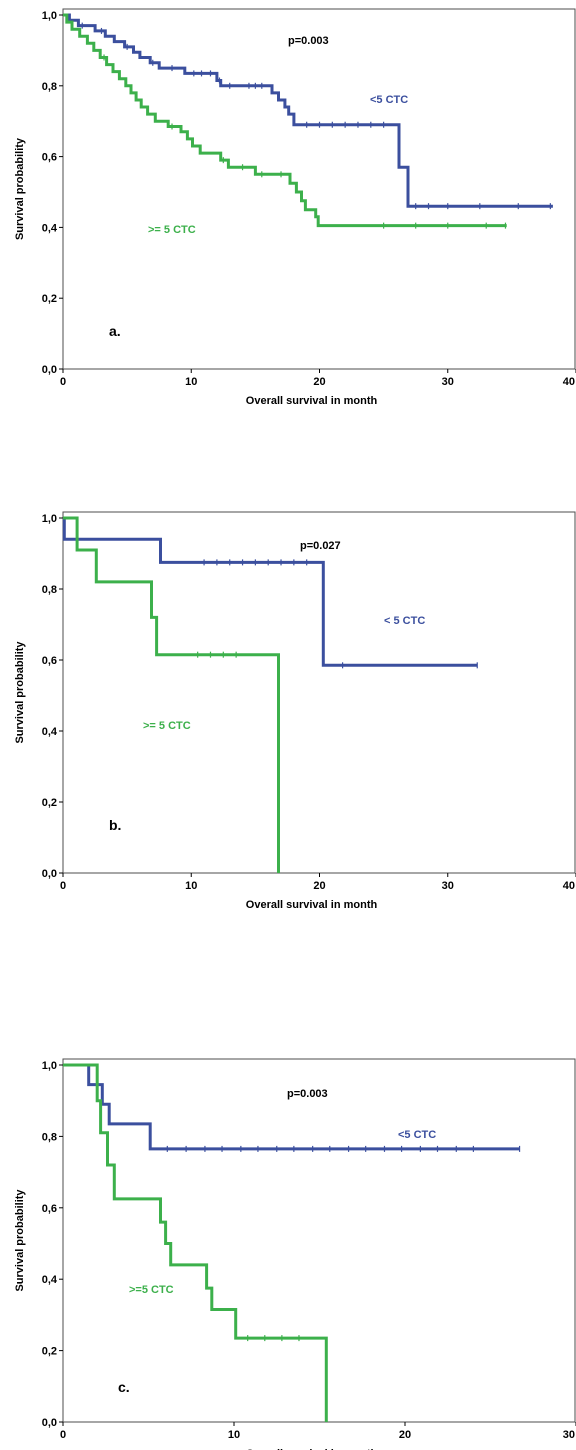 The width and height of the screenshot is (576, 1450). I want to click on p-value-label: p=0.027, so click(320, 546).